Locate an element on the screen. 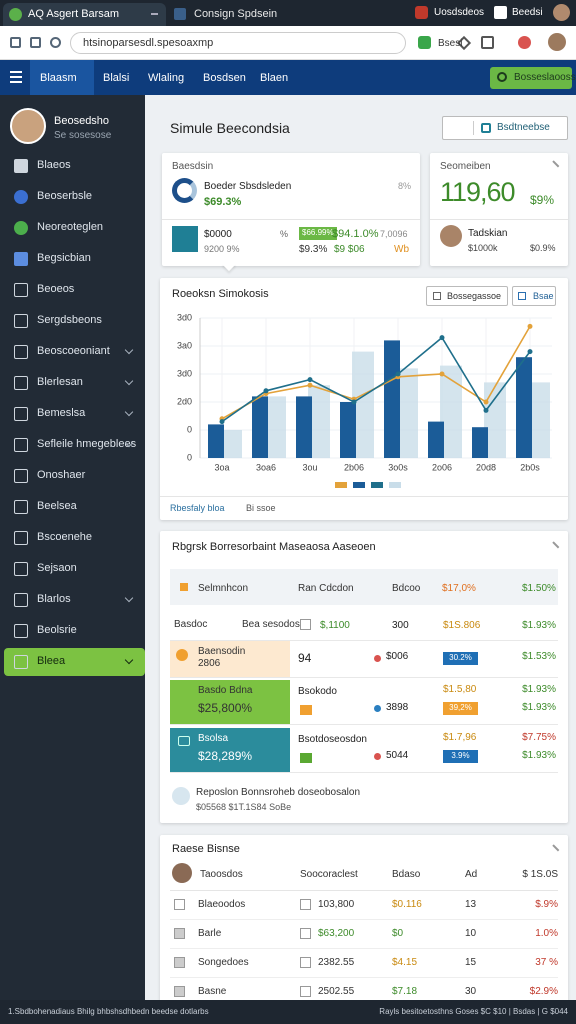  action-button: Bosseslaooss is located at coordinates (533, 78).